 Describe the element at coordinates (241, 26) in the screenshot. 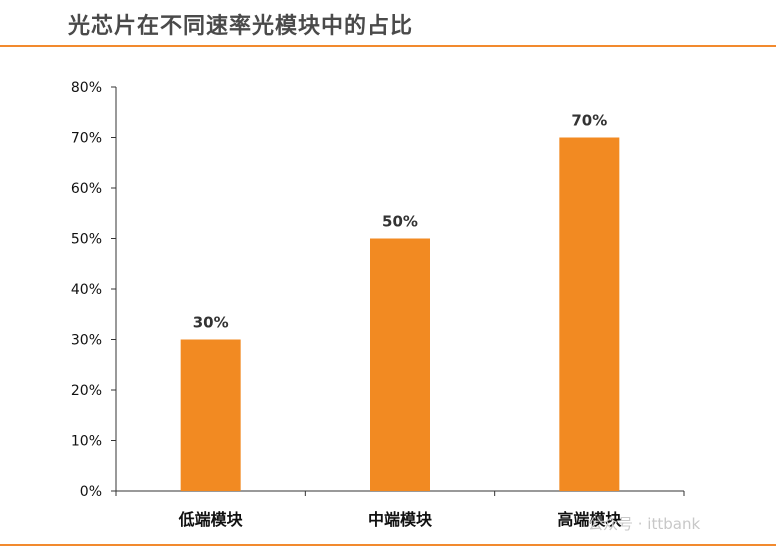

I see `page-title: 光芯片在不同速率光模块中的占比` at that location.